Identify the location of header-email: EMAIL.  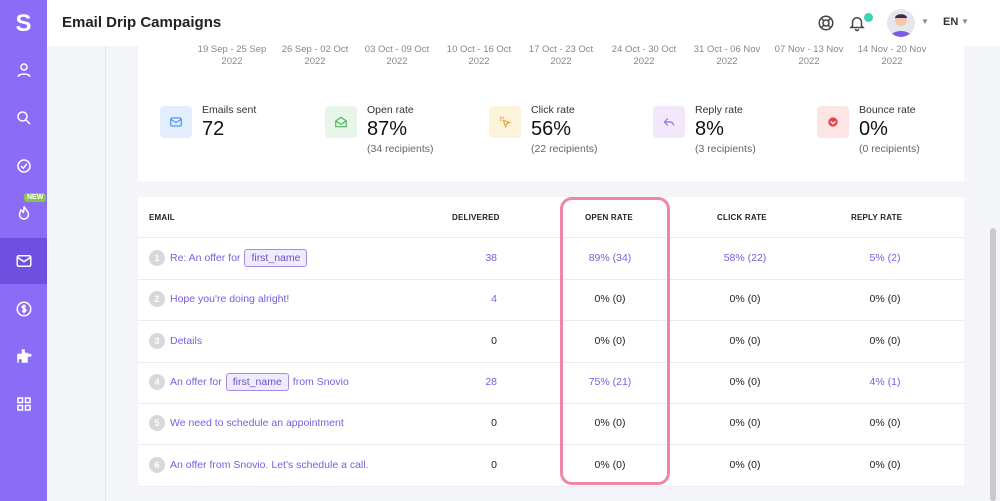
(162, 217).